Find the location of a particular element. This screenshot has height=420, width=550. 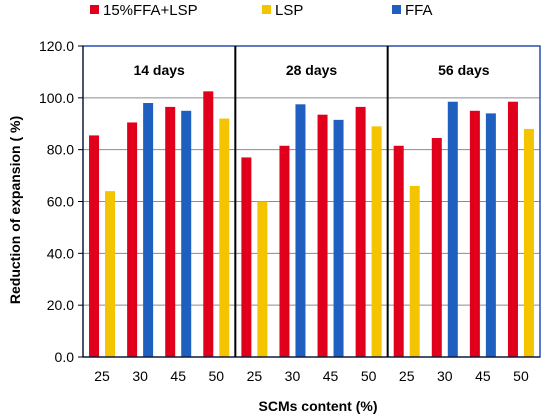

panel-label: 14 days is located at coordinates (159, 70).